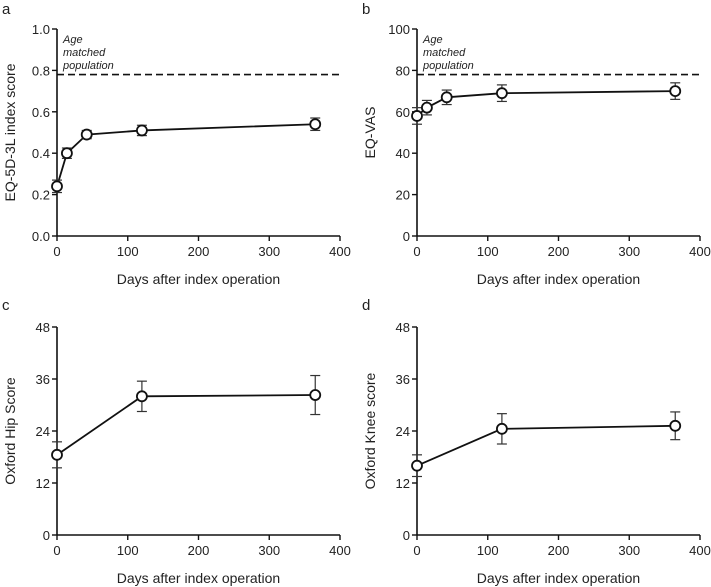  Describe the element at coordinates (41, 195) in the screenshot. I see `y-tick-label: 0.2` at that location.